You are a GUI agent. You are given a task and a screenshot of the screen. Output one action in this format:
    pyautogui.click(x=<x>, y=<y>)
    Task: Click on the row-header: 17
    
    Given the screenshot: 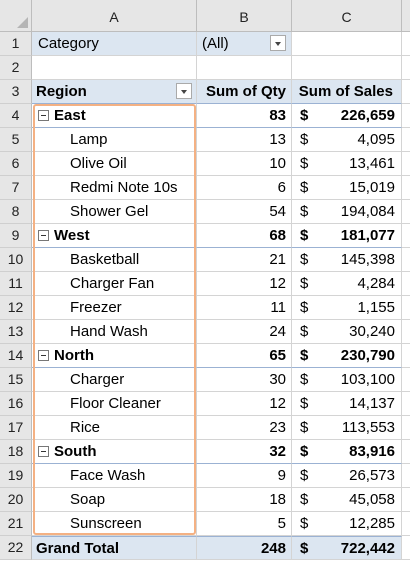 What is the action you would take?
    pyautogui.click(x=16, y=428)
    